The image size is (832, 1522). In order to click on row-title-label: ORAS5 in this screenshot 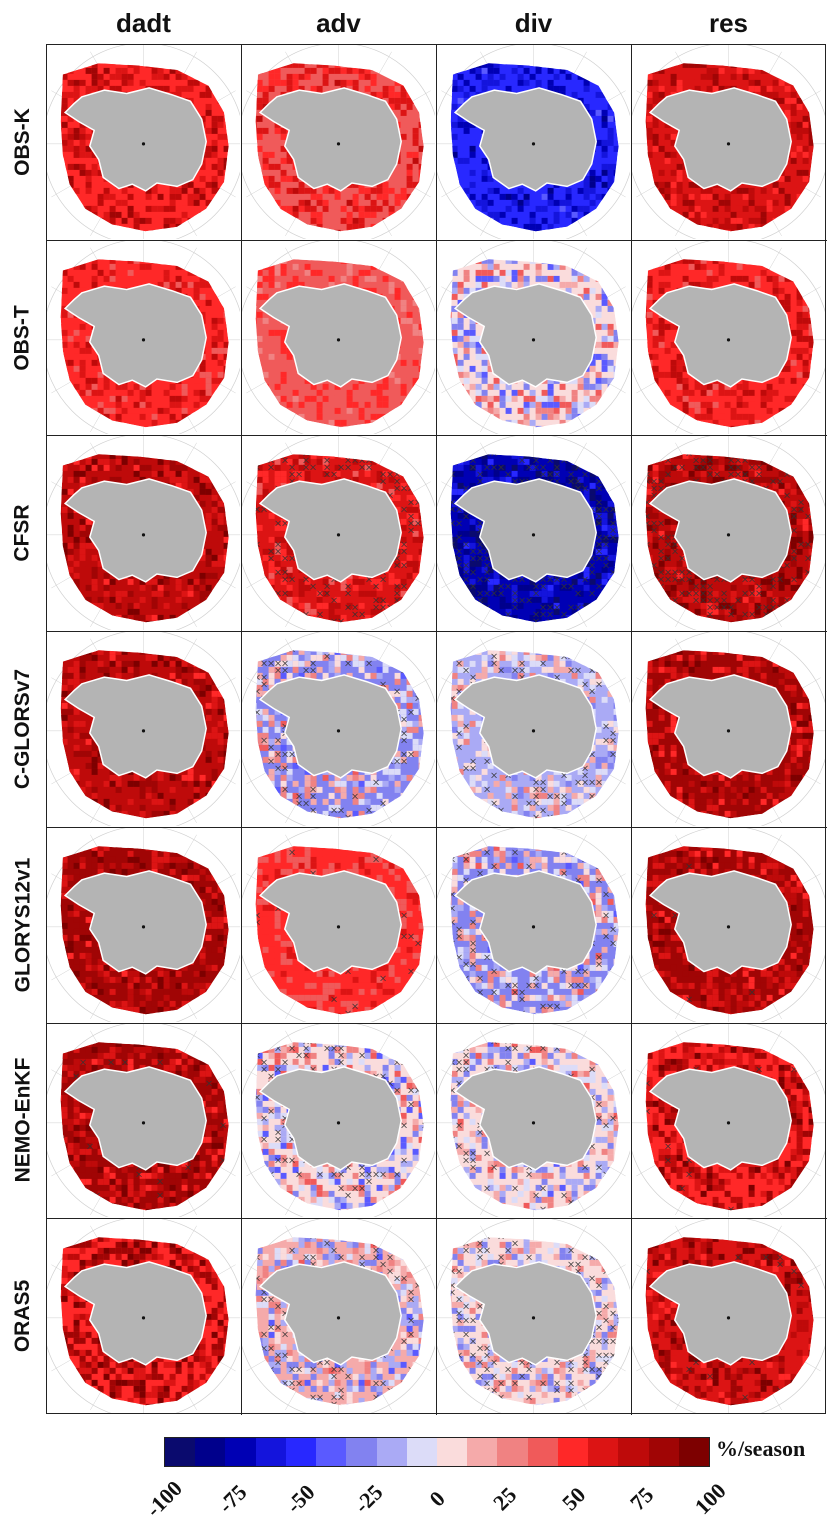, I will do `click(23, 1316)`.